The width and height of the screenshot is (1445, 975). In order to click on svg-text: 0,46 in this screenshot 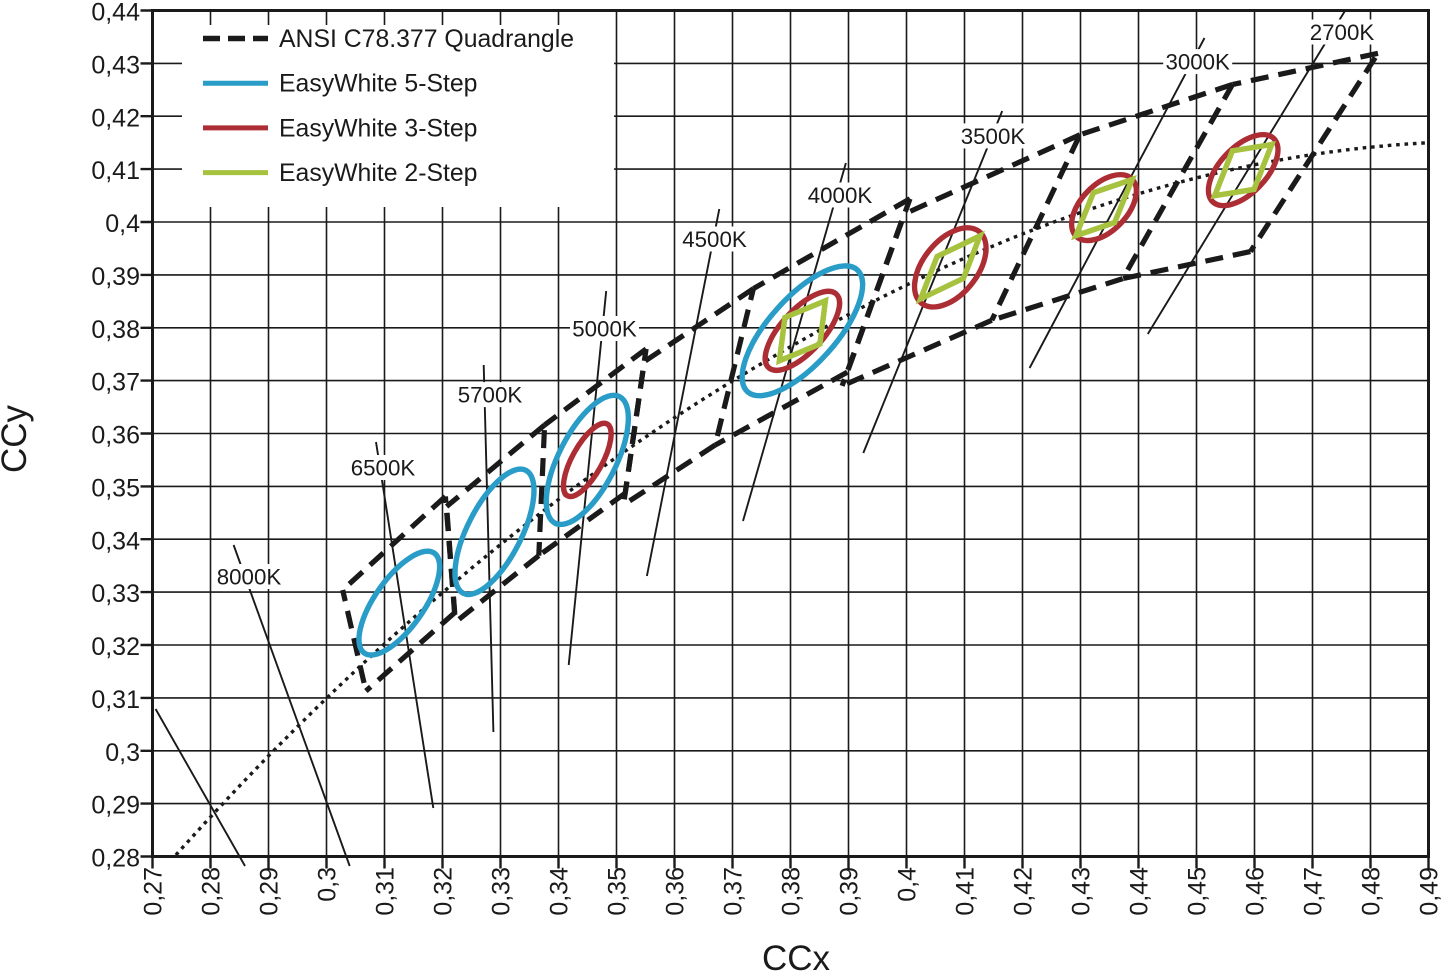, I will do `click(1256, 891)`.